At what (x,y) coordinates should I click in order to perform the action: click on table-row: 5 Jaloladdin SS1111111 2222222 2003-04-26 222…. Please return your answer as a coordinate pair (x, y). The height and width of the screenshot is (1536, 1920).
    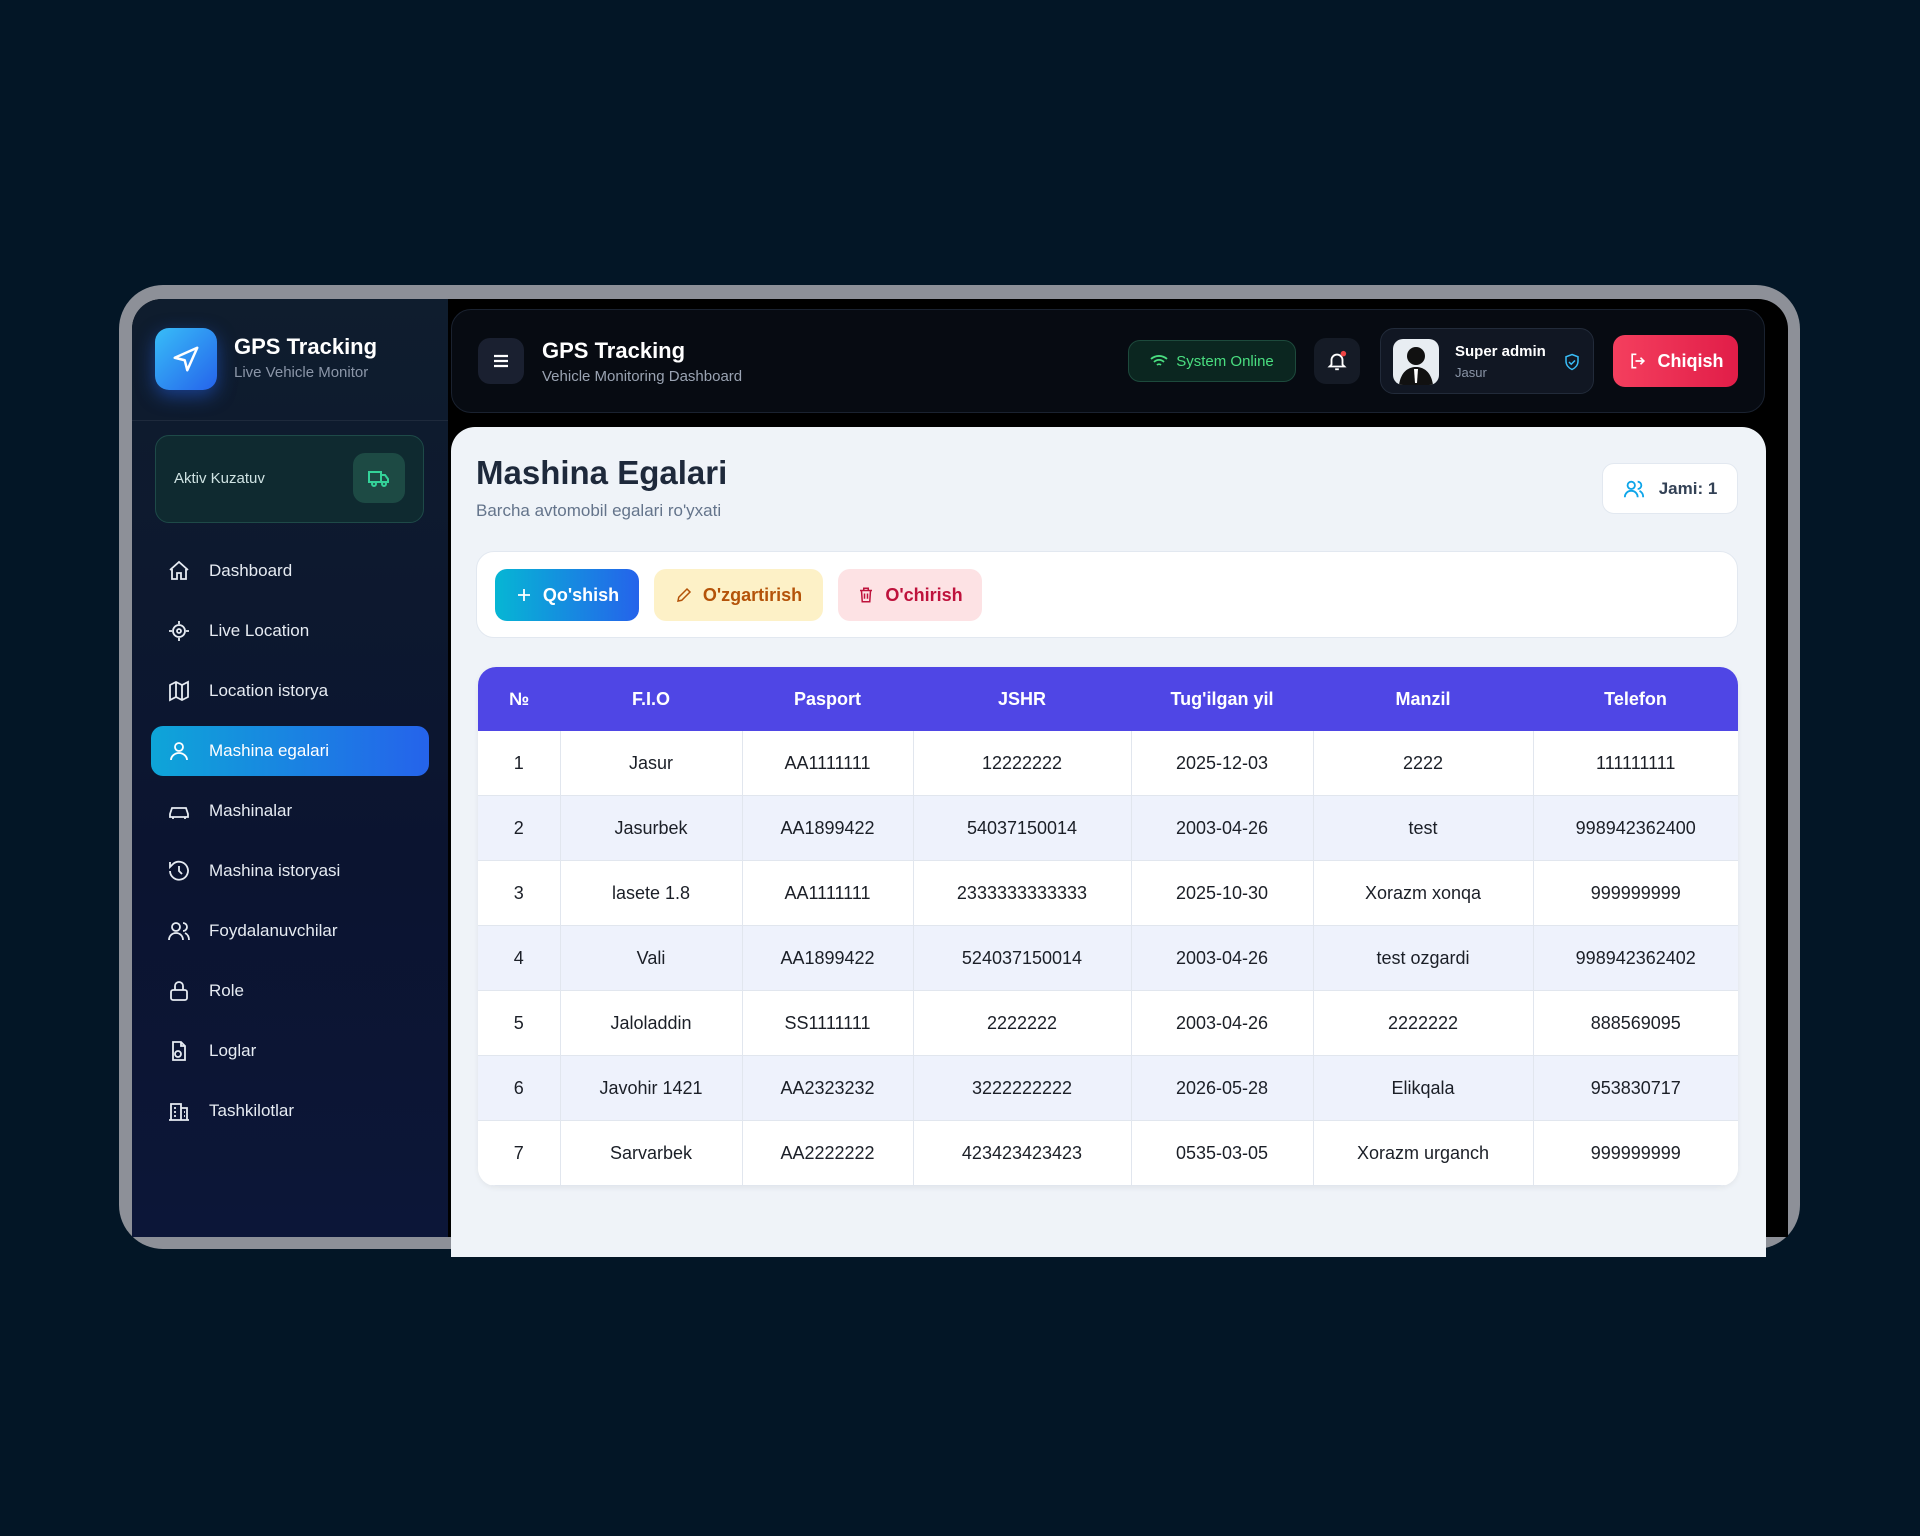
    Looking at the image, I should click on (1108, 1023).